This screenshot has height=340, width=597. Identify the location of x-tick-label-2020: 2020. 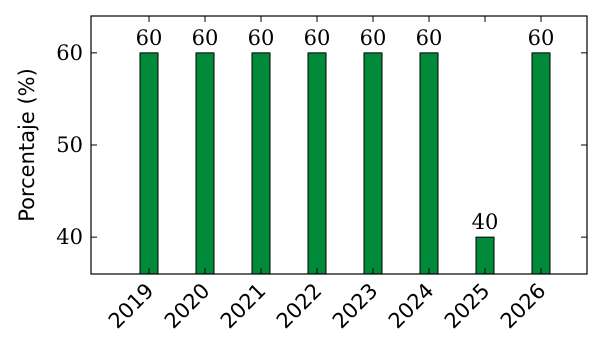
(187, 306).